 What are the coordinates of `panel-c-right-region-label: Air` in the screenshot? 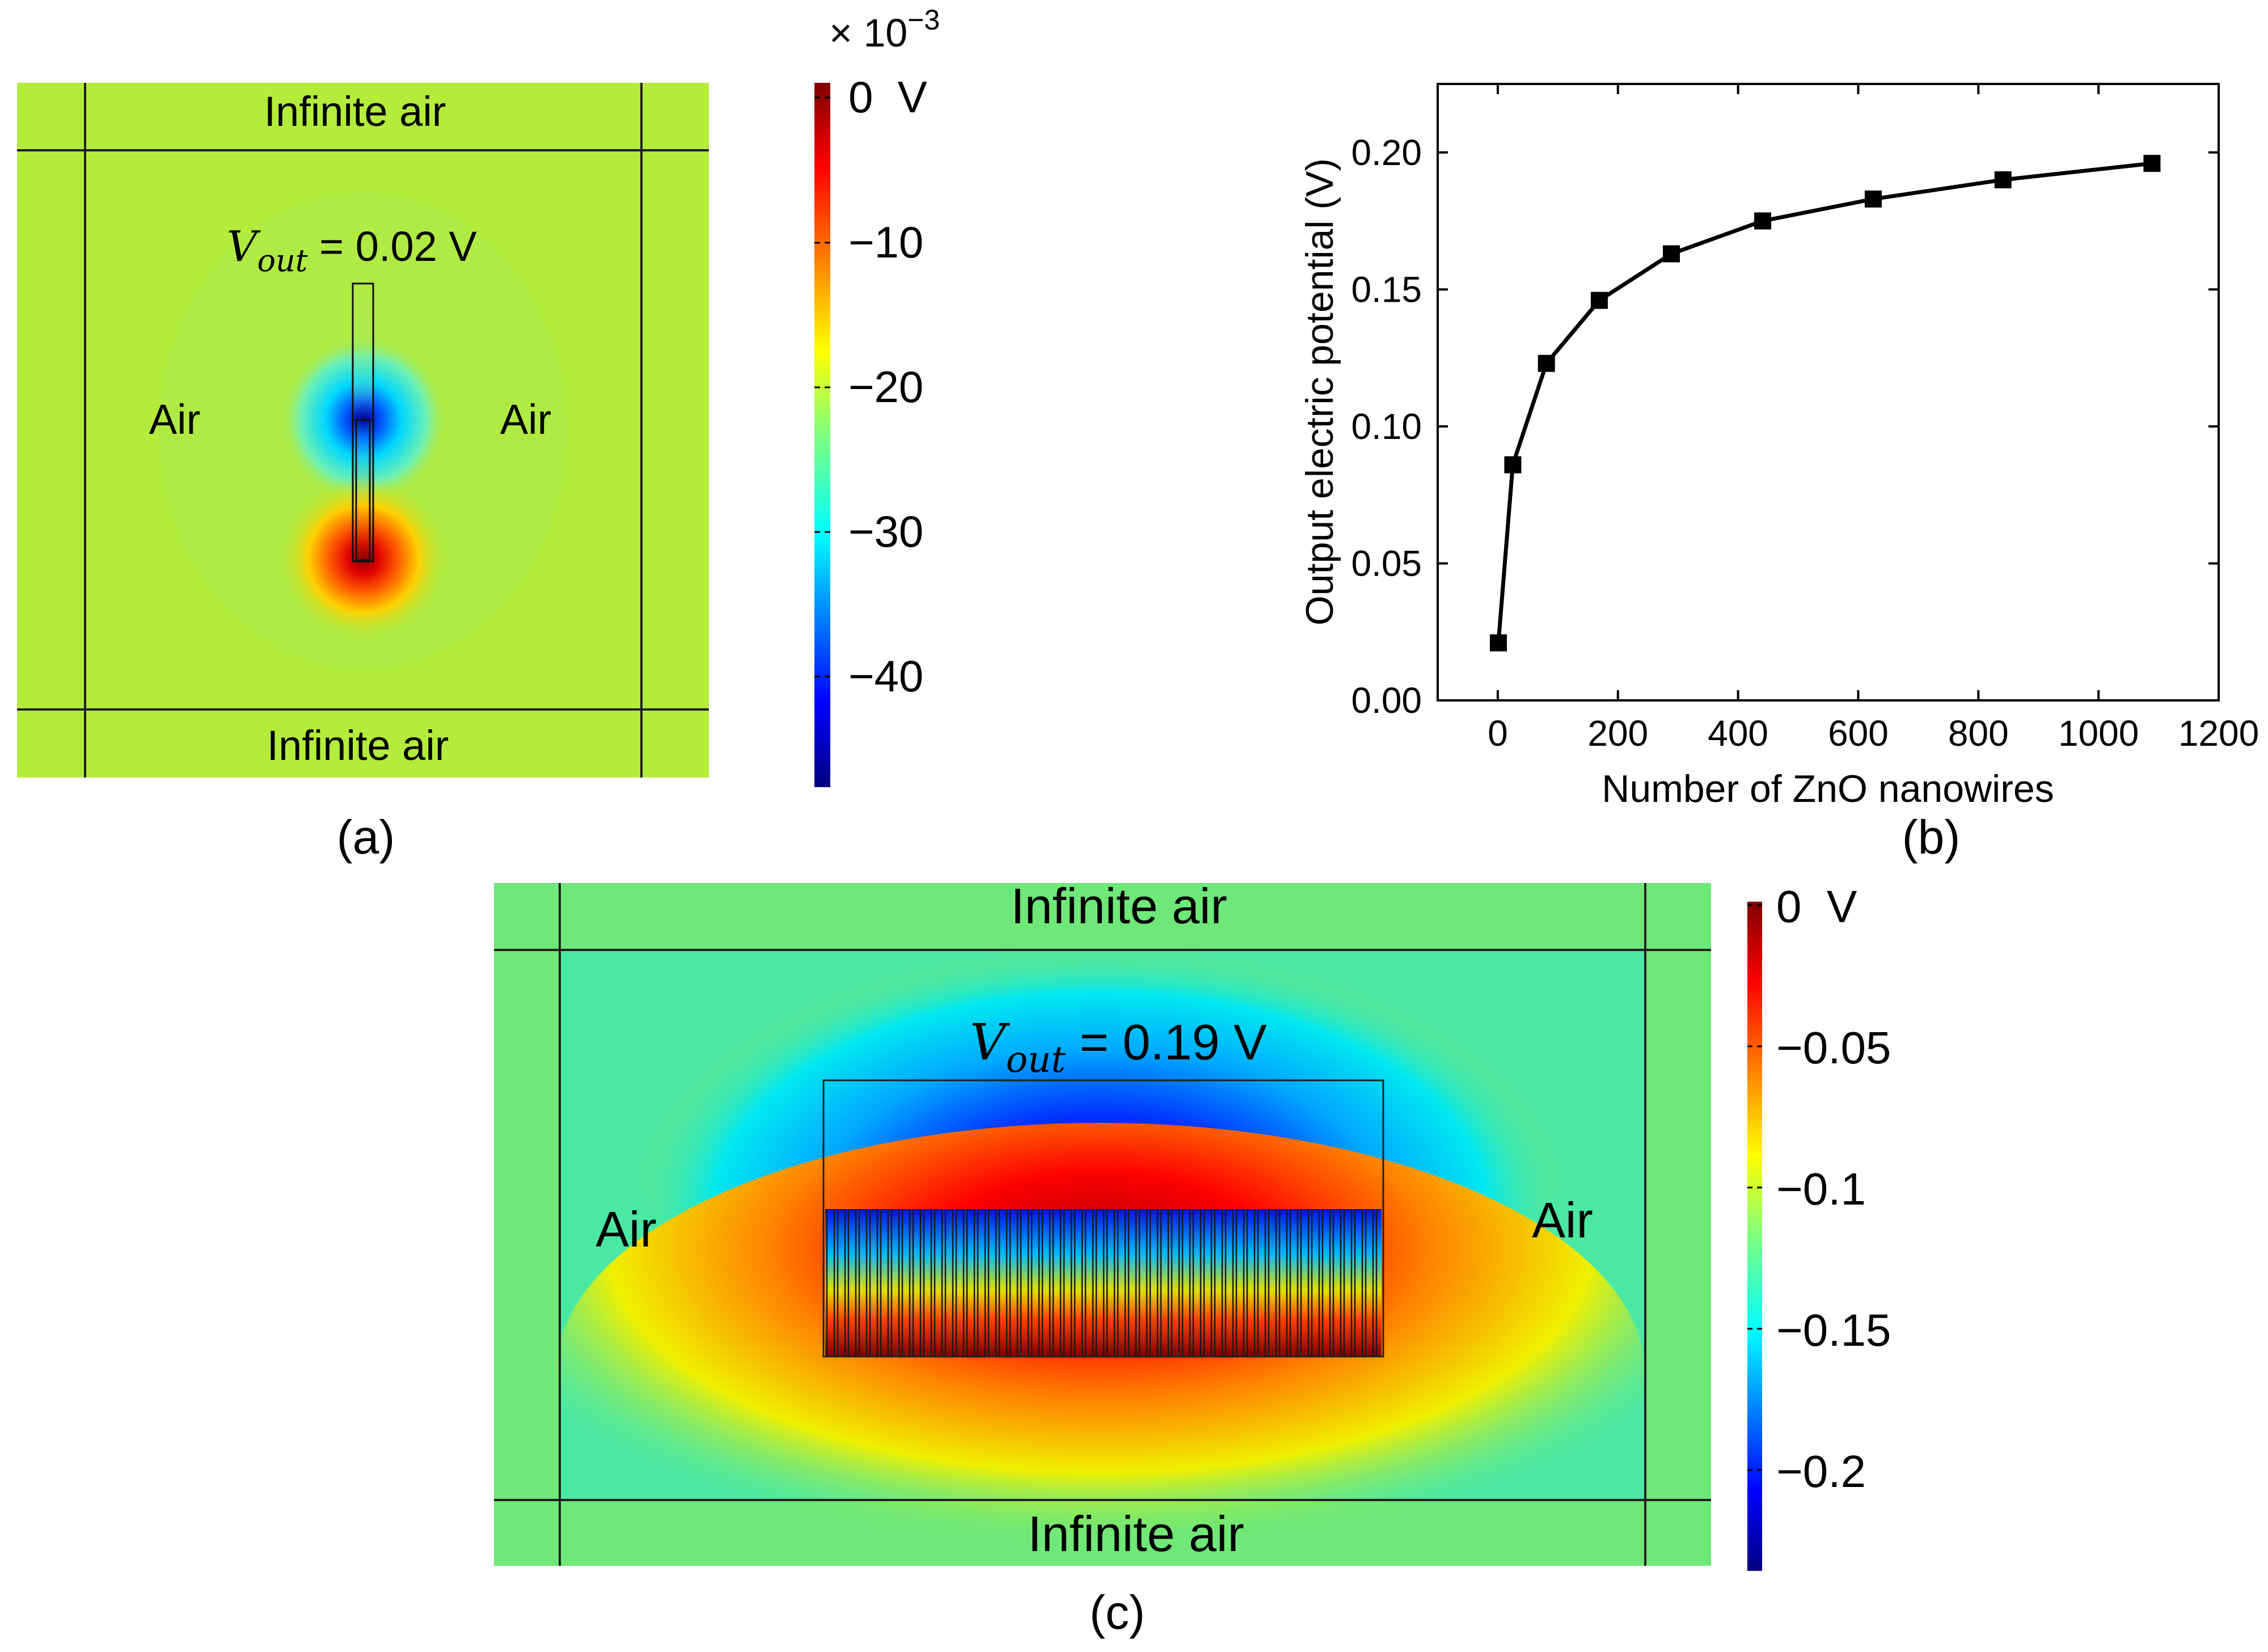 It's located at (1562, 1220).